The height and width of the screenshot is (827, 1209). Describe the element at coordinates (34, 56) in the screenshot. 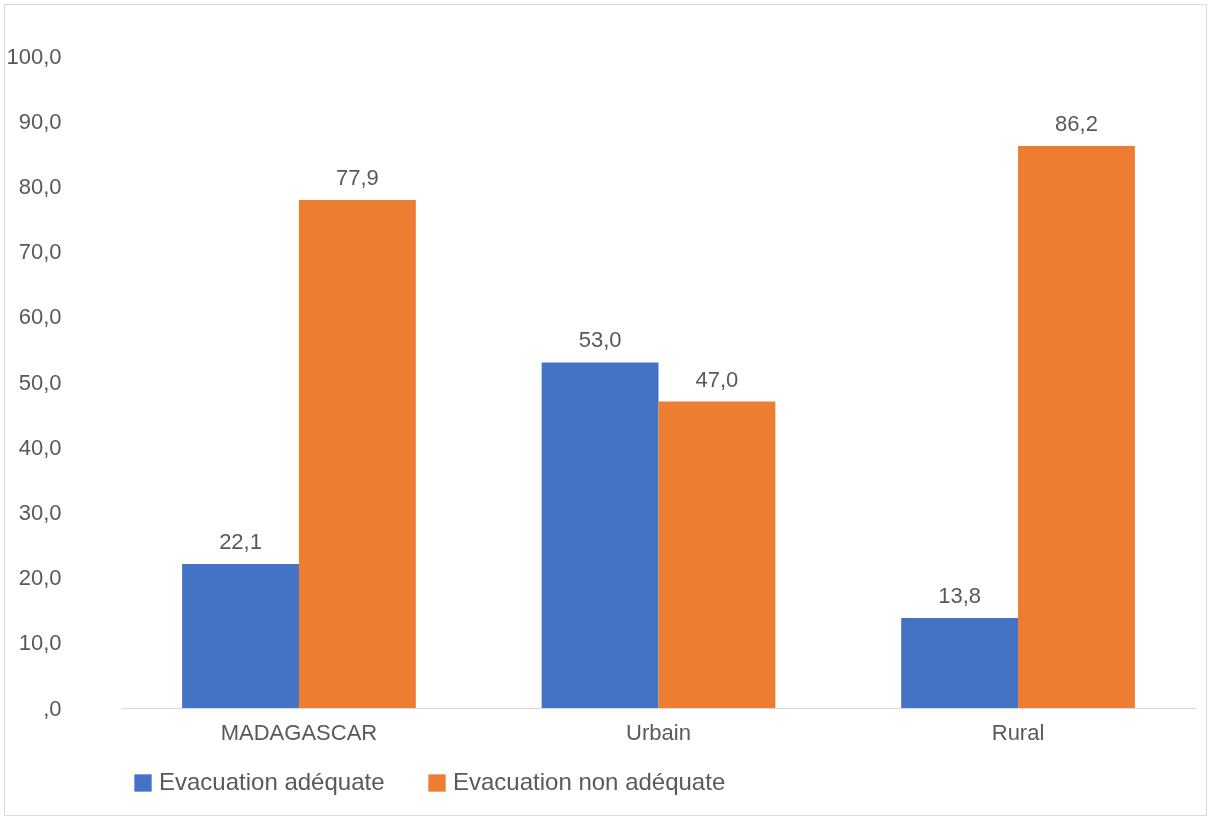

I see `y-tick-label: 100,0` at that location.